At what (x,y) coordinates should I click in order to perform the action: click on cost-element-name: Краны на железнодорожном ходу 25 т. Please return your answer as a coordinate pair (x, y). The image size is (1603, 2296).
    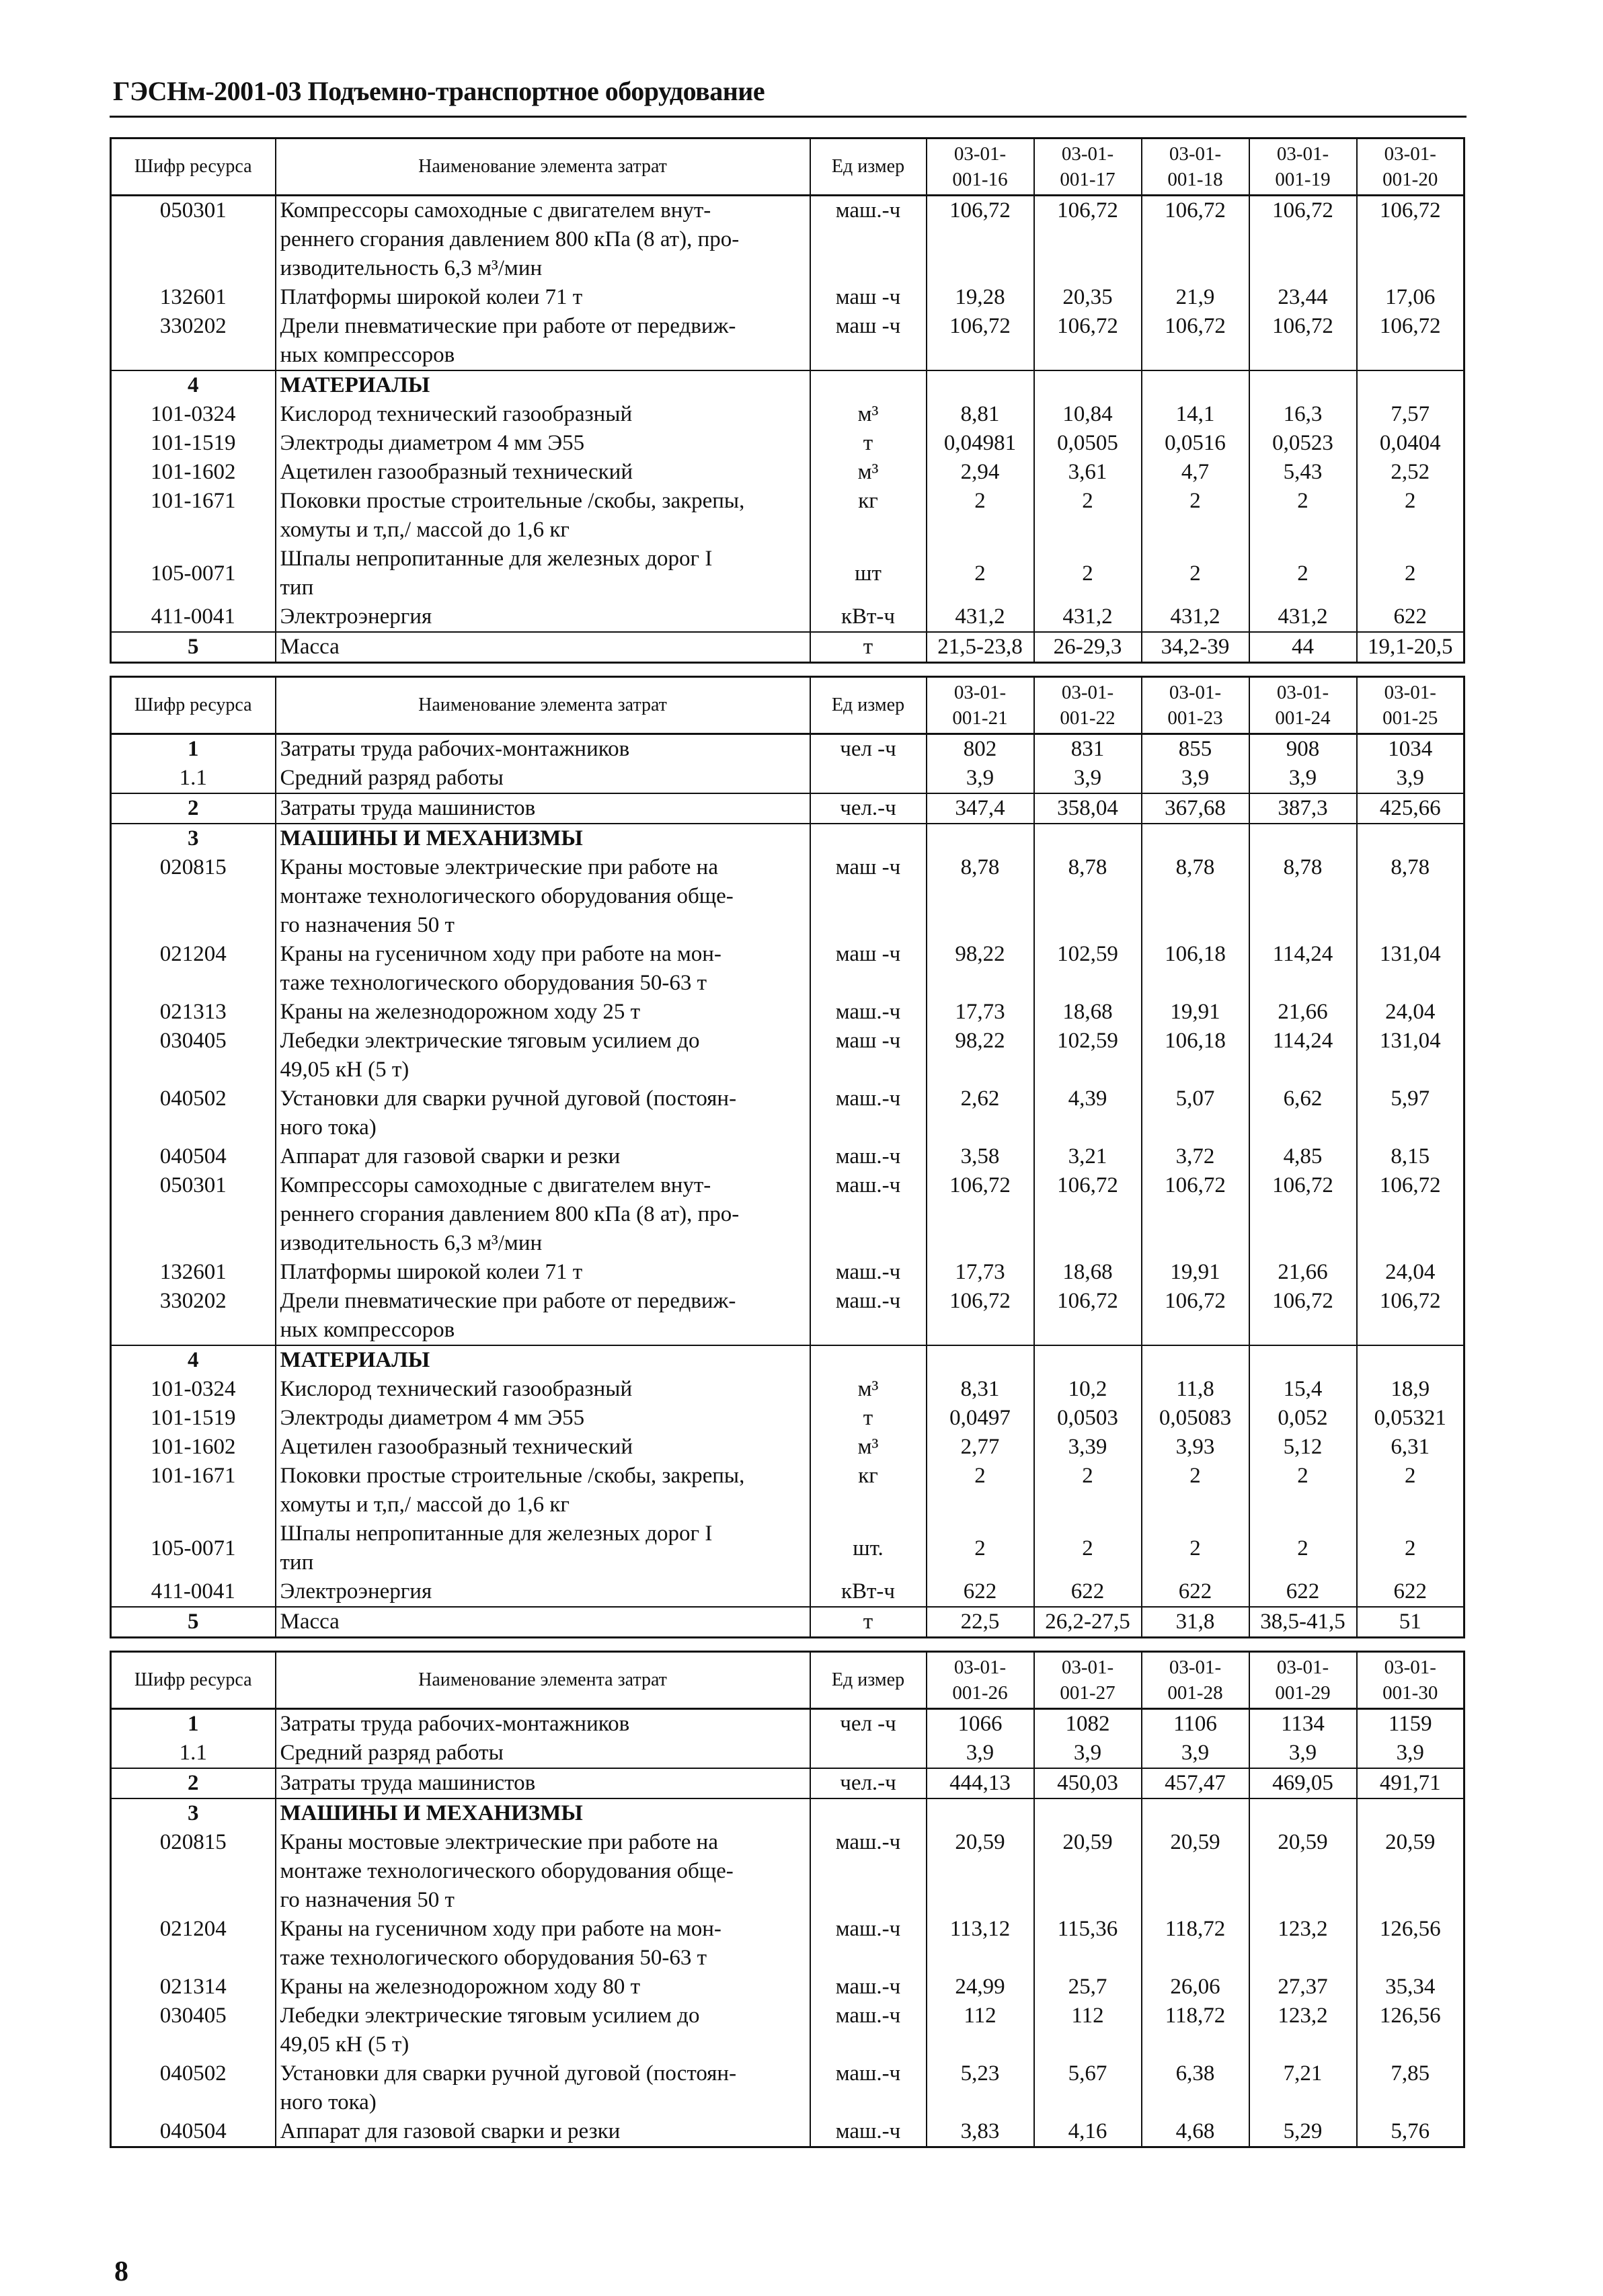
    Looking at the image, I should click on (542, 1012).